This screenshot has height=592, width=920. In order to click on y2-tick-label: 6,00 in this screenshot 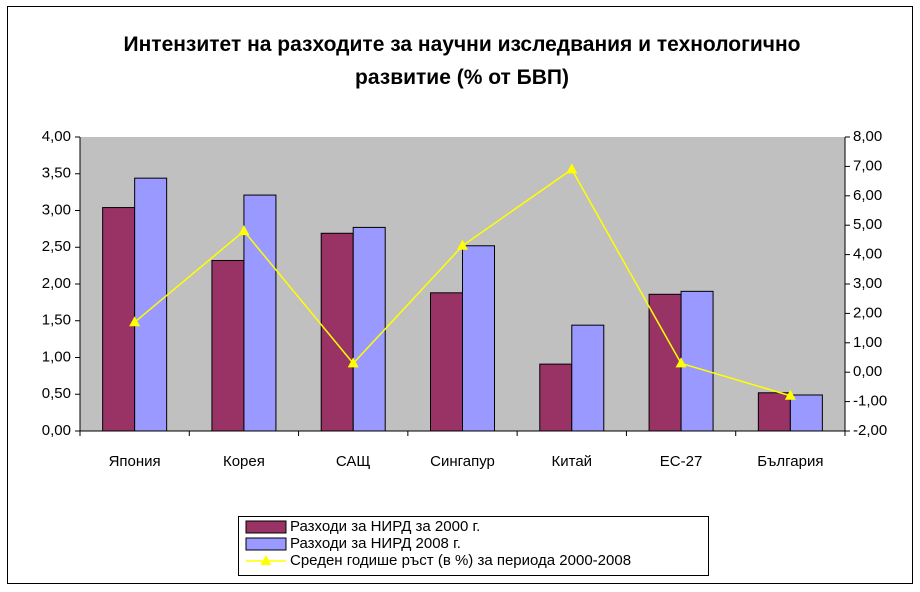, I will do `click(867, 195)`.